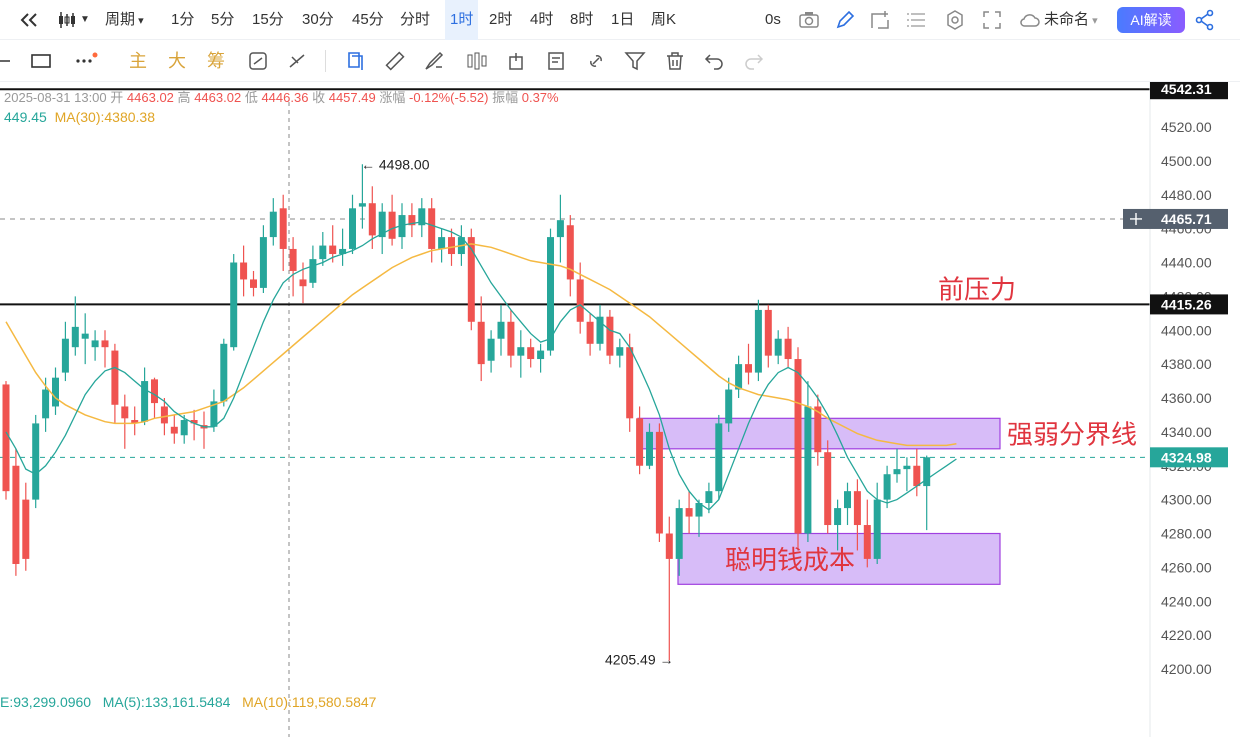  I want to click on indicator-main: 主, so click(138, 61).